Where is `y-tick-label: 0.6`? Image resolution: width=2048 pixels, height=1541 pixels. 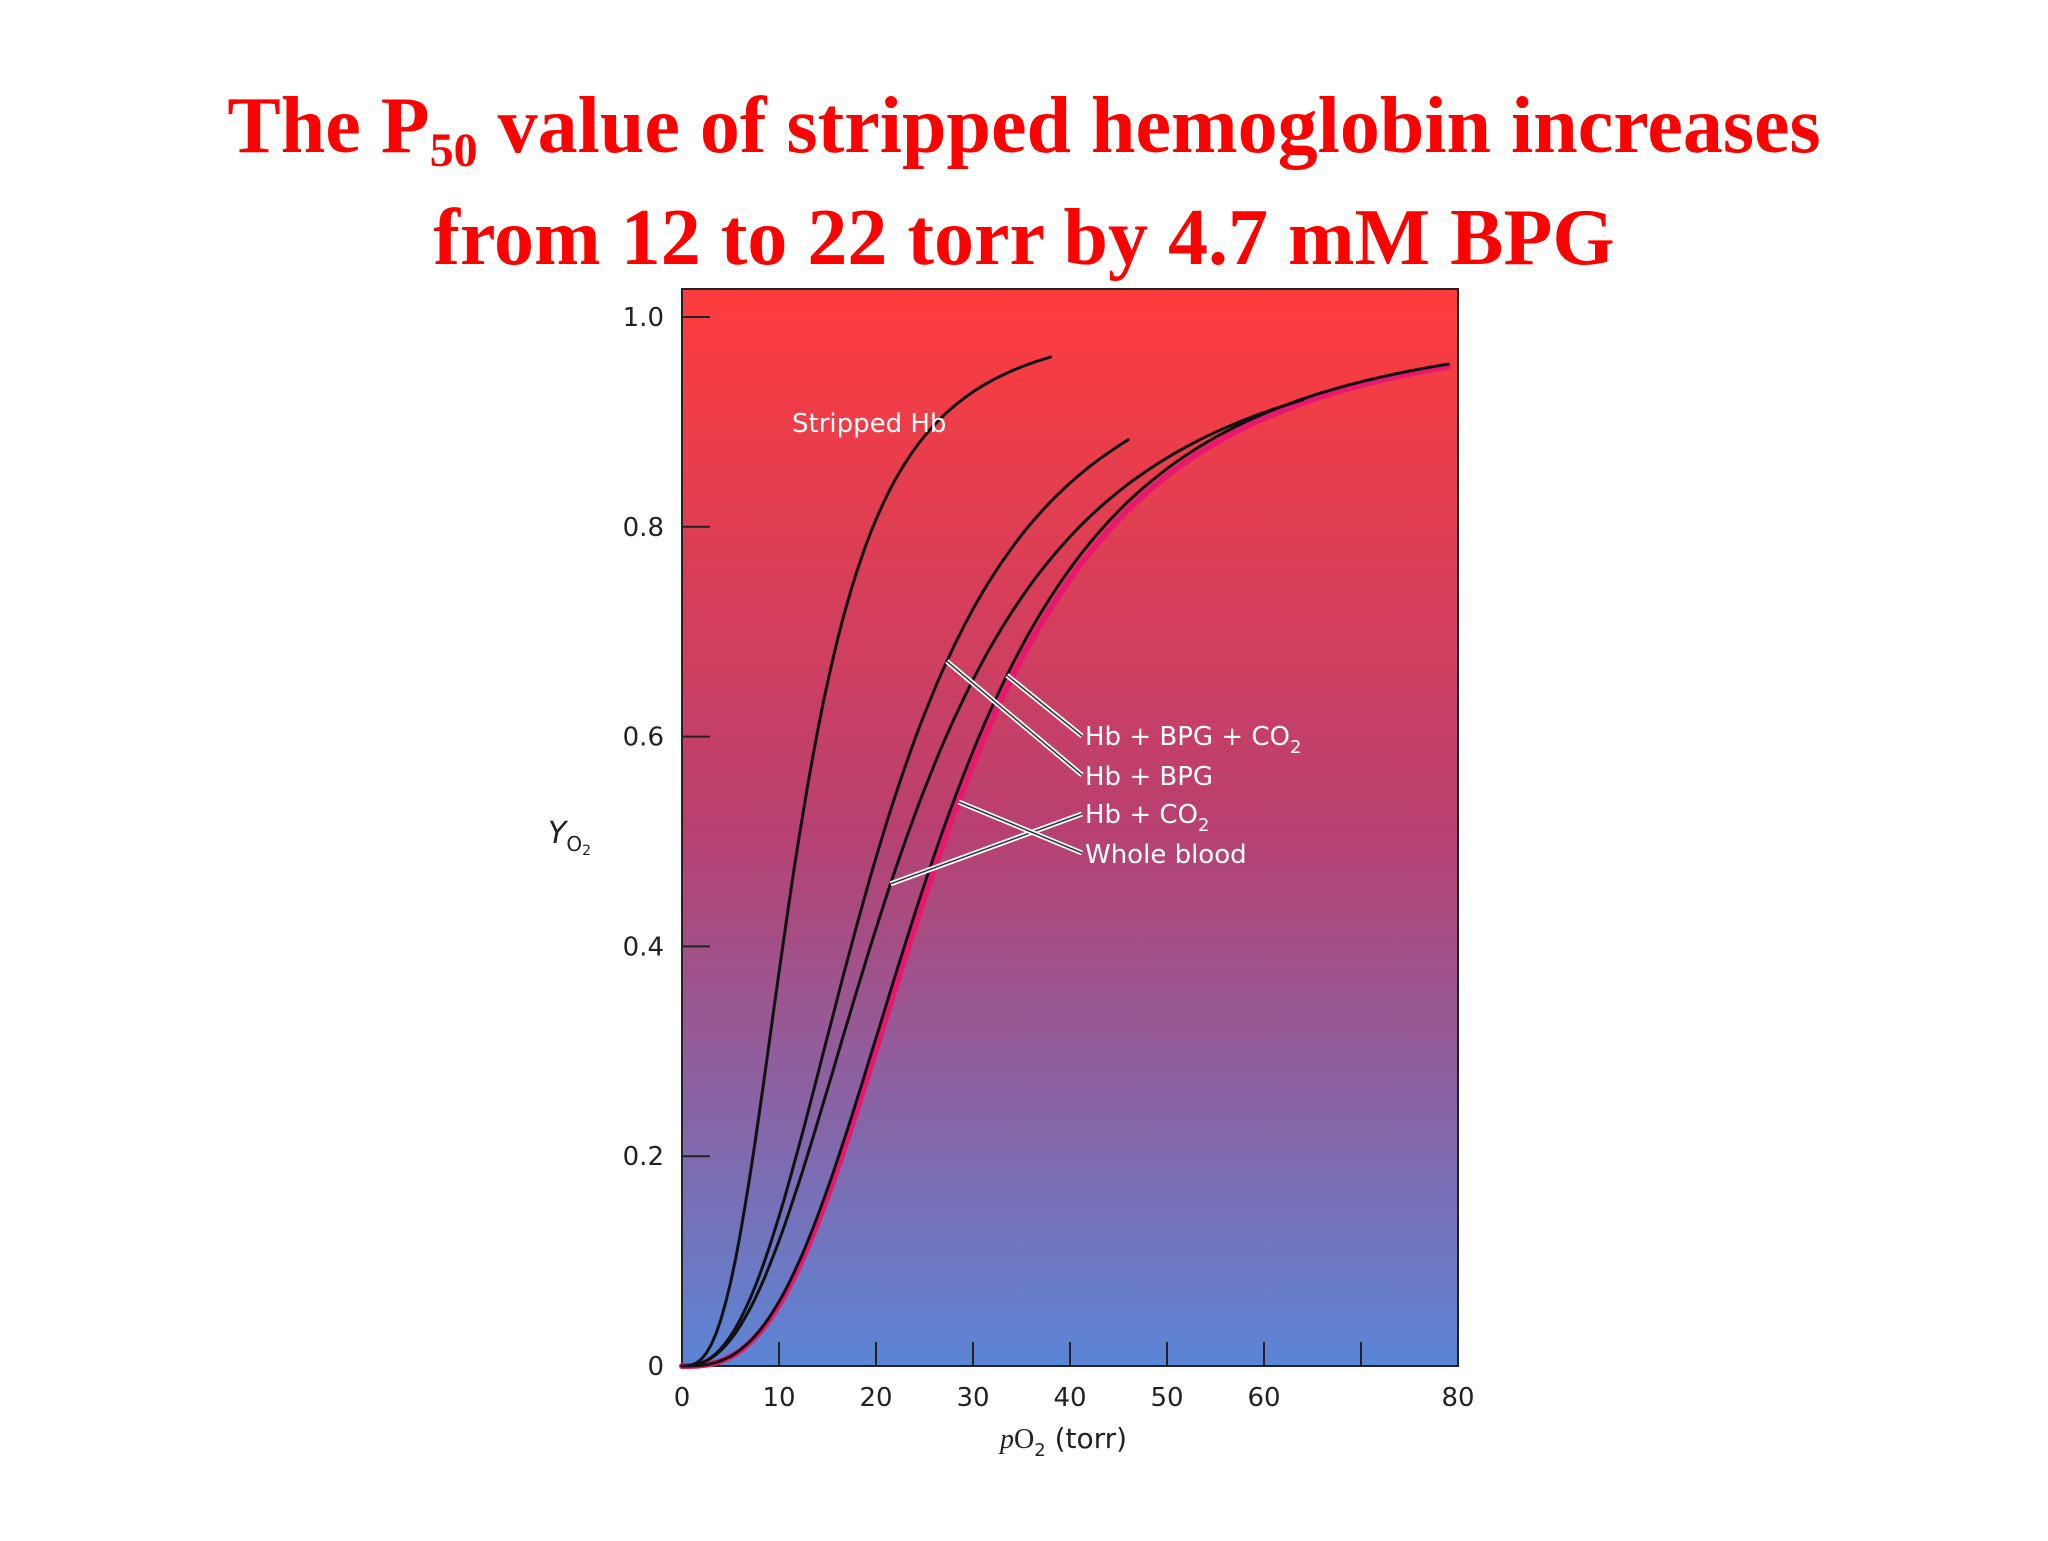
y-tick-label: 0.6 is located at coordinates (643, 738).